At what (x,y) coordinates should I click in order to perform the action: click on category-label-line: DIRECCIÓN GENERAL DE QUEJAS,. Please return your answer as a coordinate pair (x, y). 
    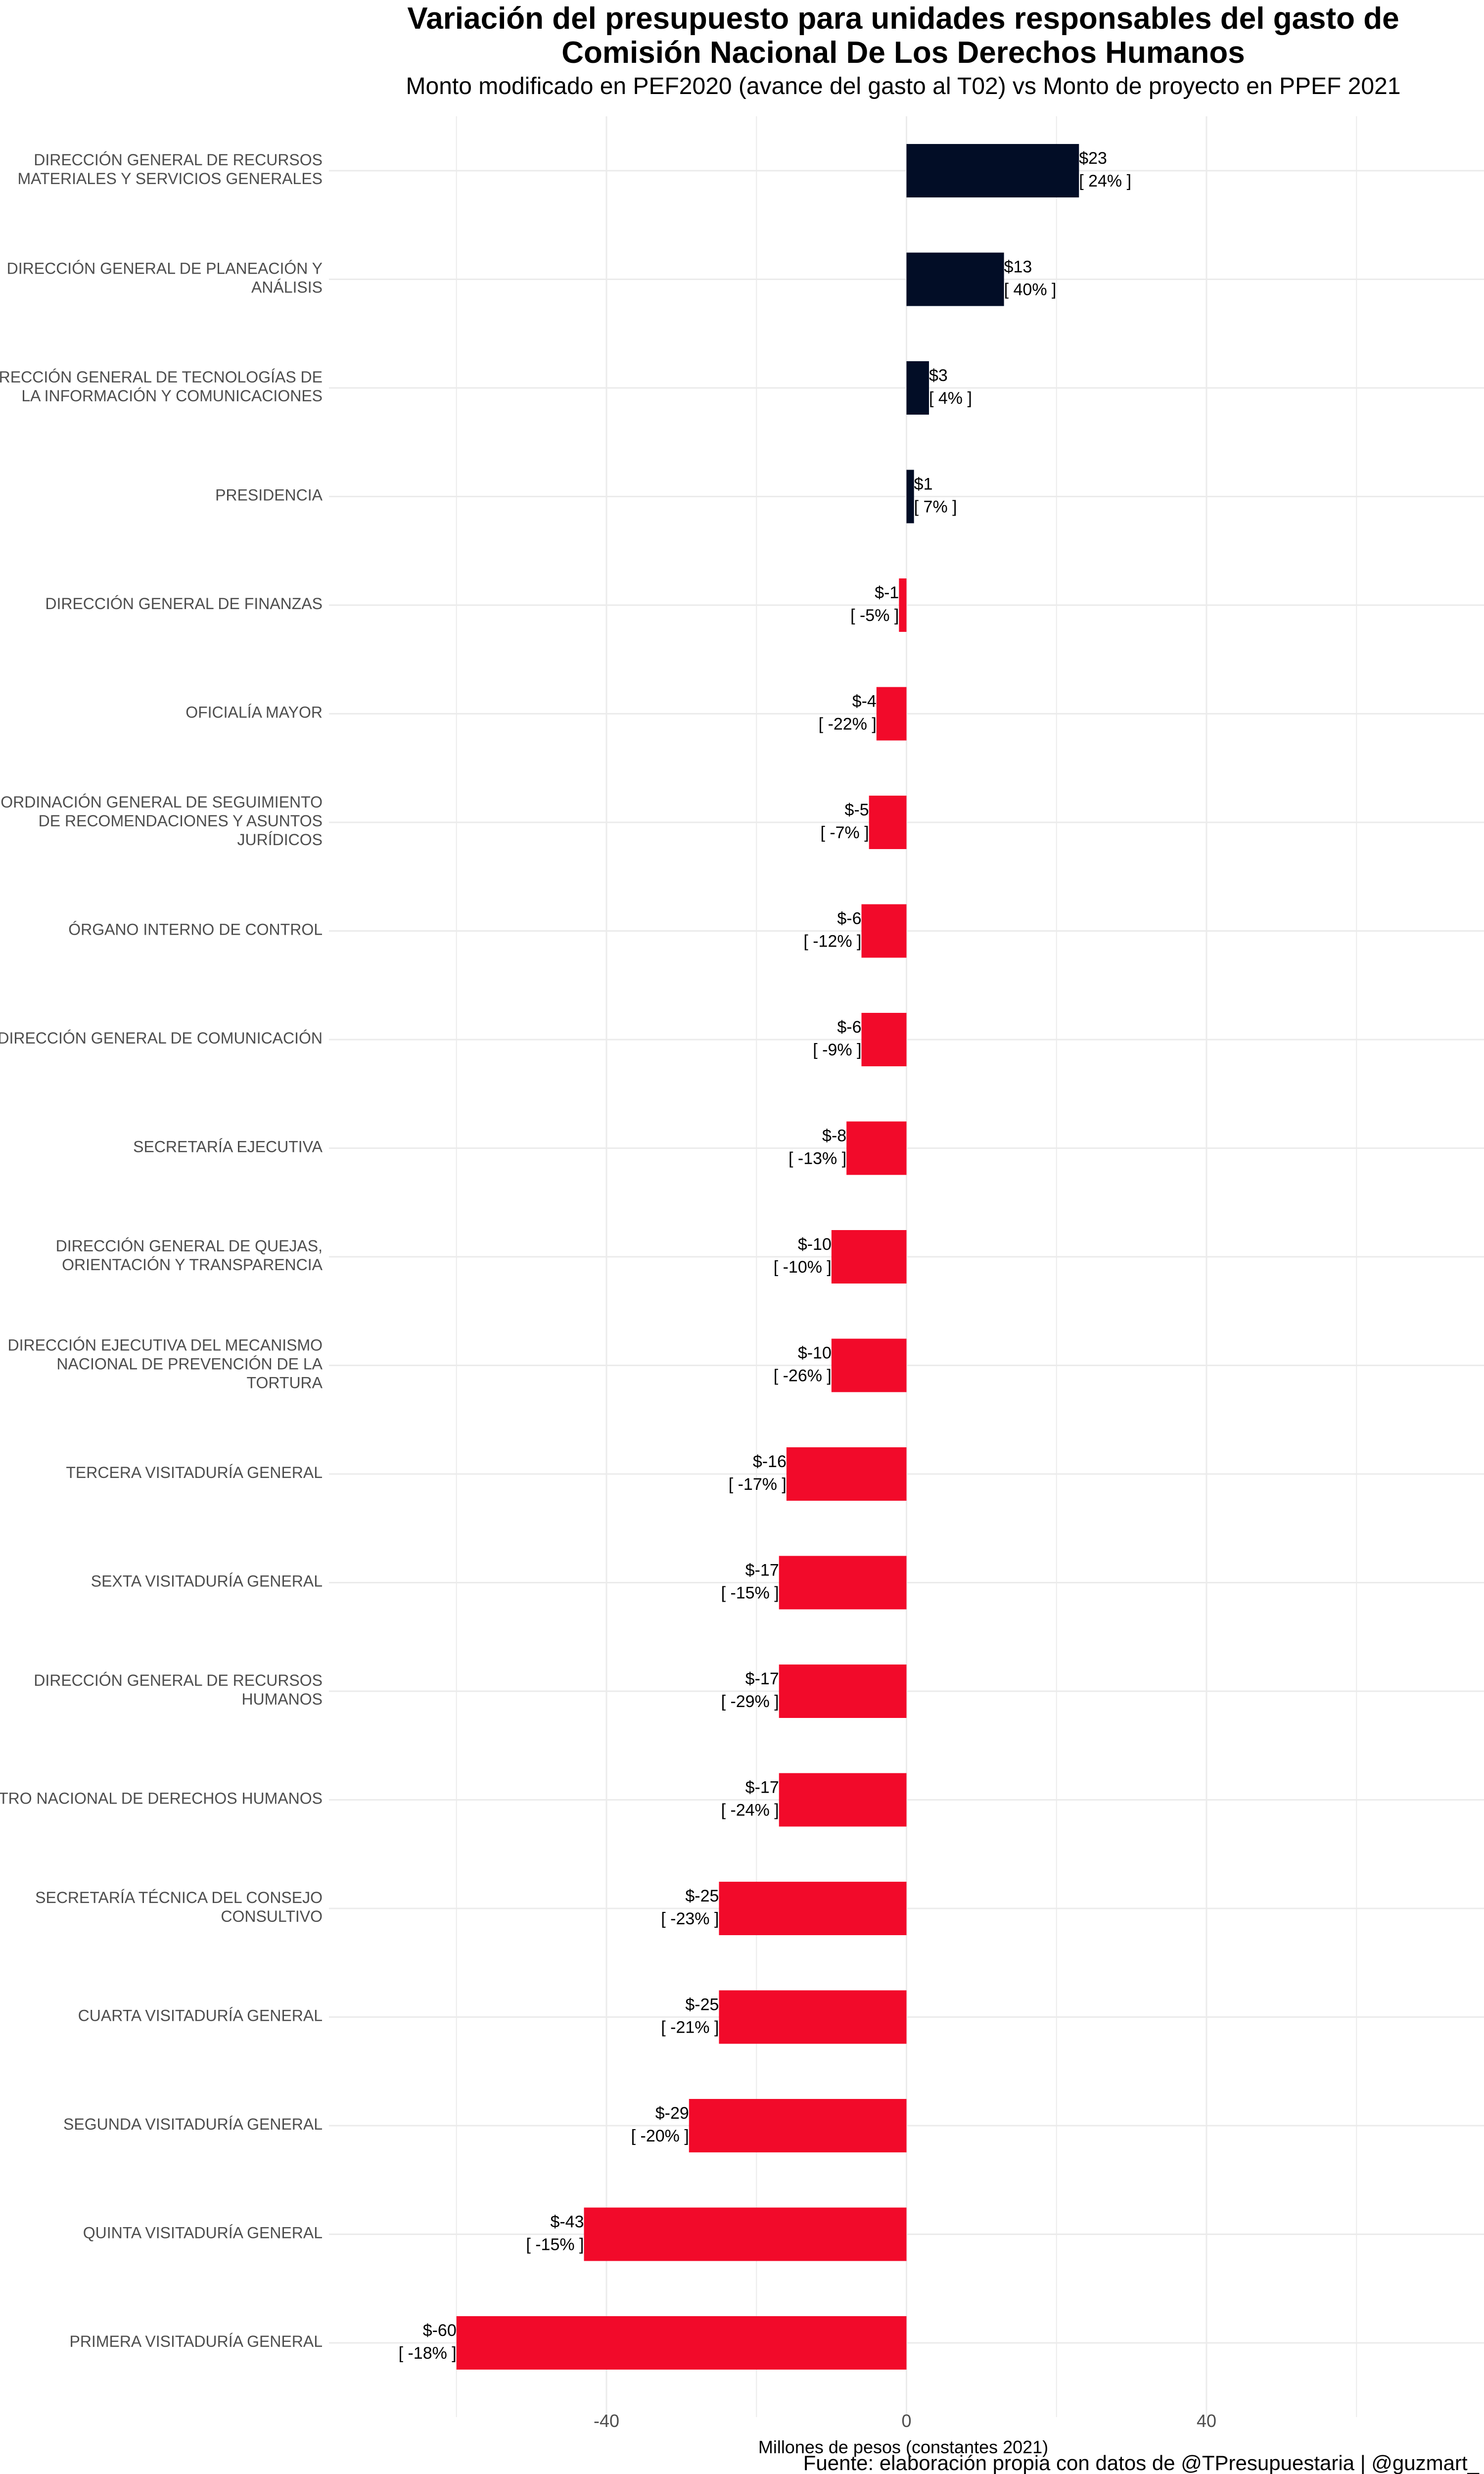
    Looking at the image, I should click on (189, 1246).